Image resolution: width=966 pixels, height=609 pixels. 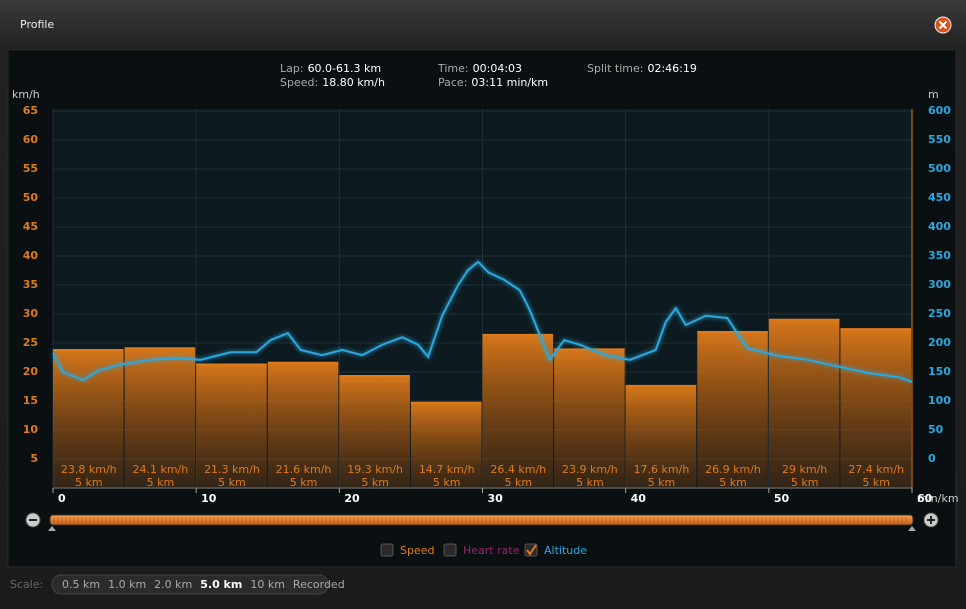 I want to click on y2-tick-label: 150, so click(x=939, y=371).